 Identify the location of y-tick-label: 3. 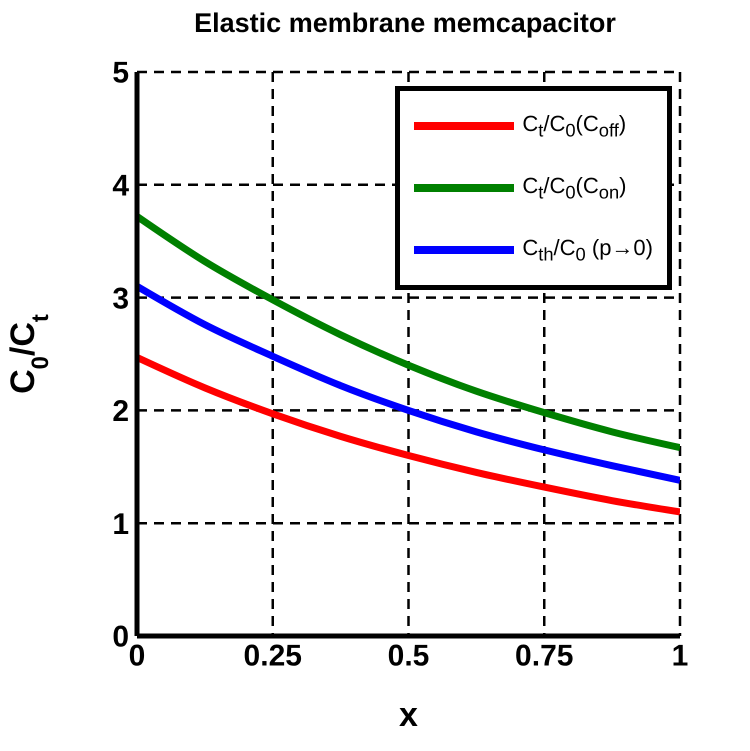
(120, 299).